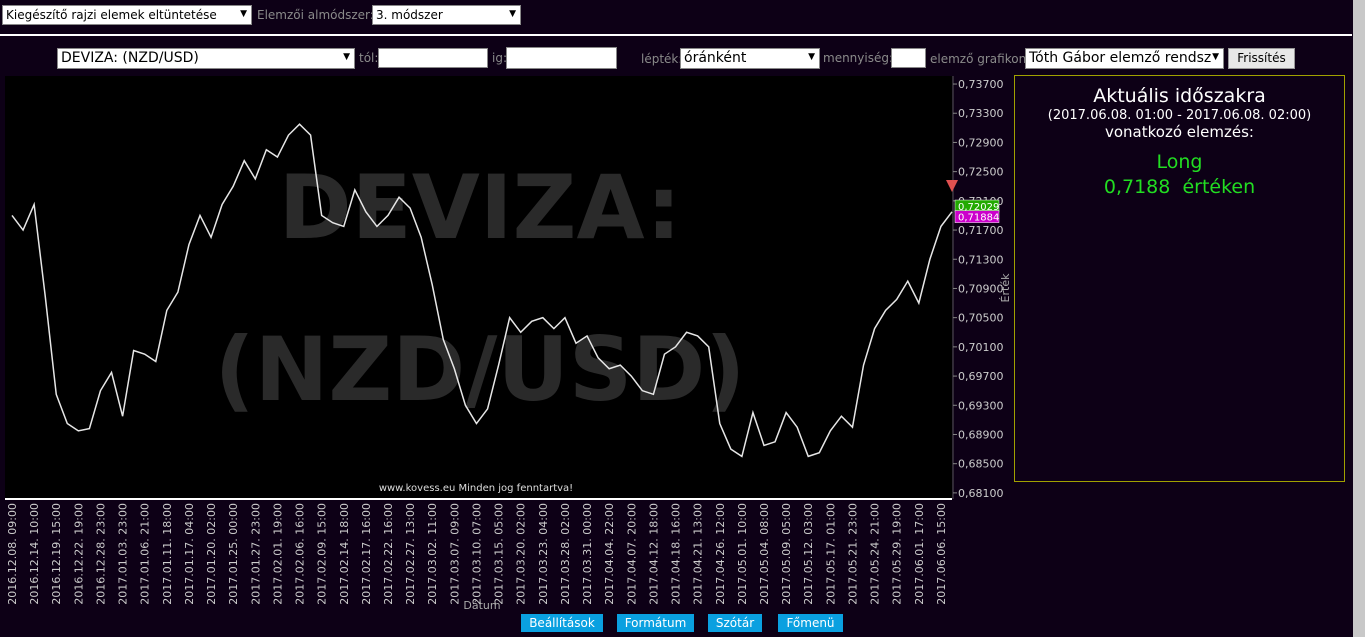  I want to click on x-tick-label: 2017.04.26. 12:00, so click(720, 554).